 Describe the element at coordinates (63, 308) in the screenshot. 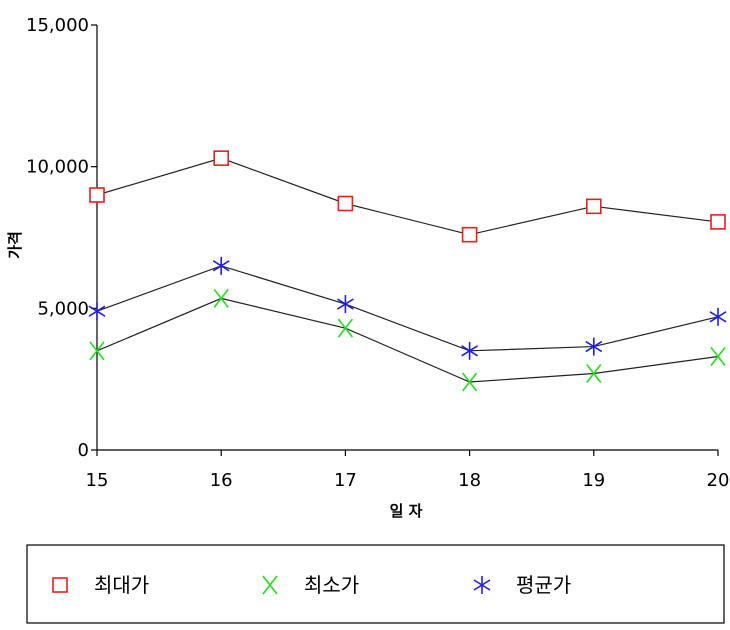

I see `y-tick-label: 5,000` at that location.